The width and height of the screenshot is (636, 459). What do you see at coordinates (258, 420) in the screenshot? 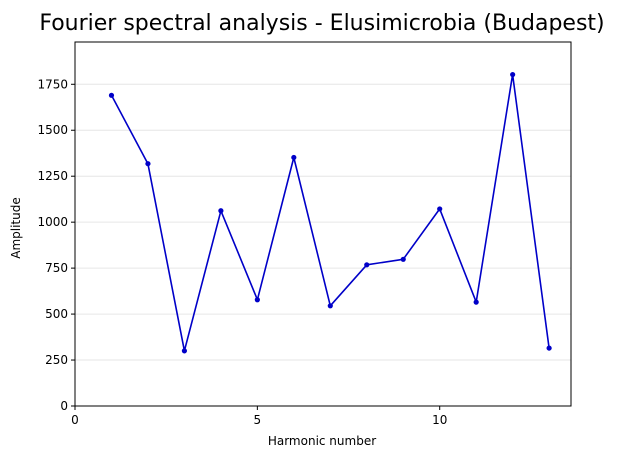
I see `x-tick-label-1: 5` at bounding box center [258, 420].